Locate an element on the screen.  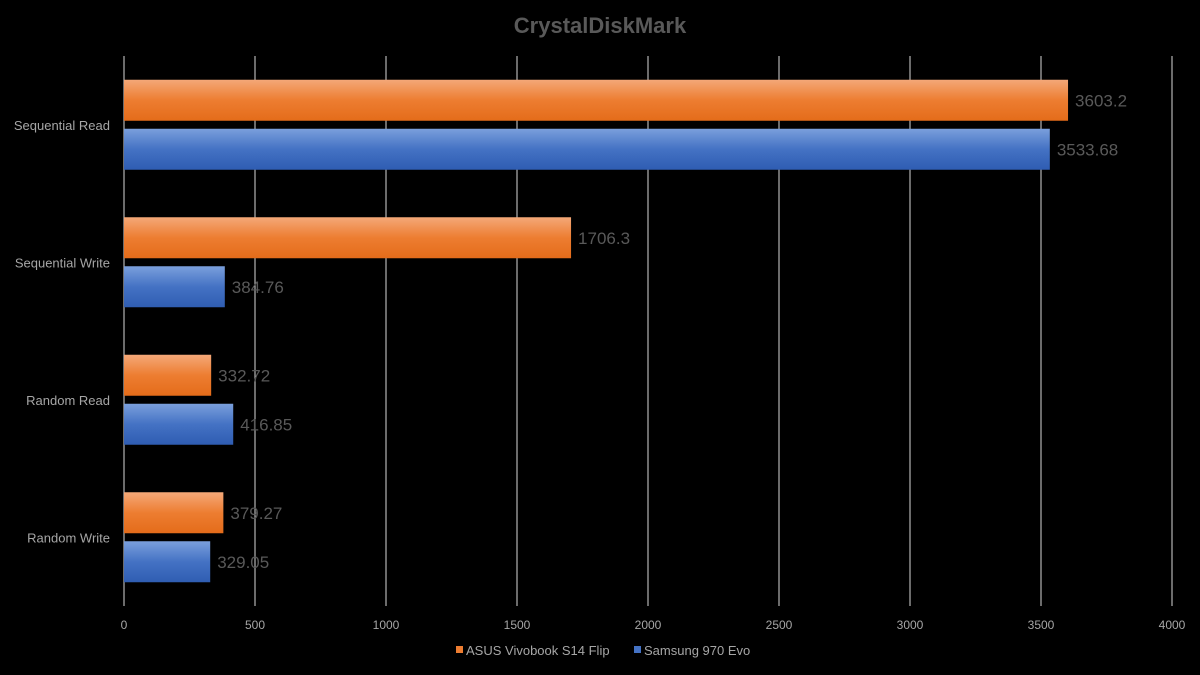
x-tick-label: 500 is located at coordinates (255, 625).